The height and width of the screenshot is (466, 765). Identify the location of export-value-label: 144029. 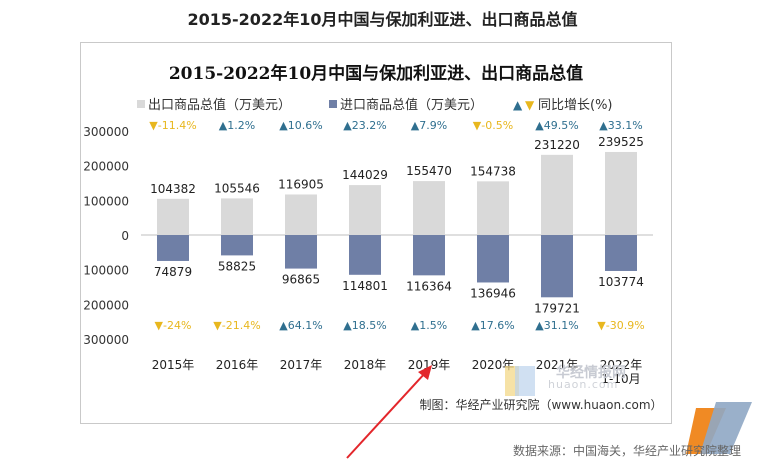
(365, 175).